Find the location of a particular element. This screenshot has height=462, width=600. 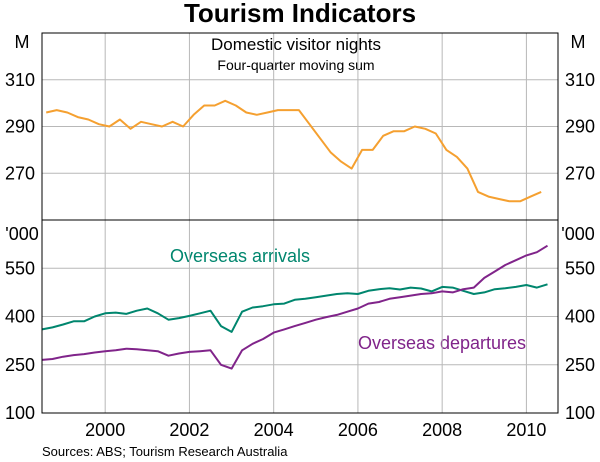

top-unit-left: M is located at coordinates (22, 42).